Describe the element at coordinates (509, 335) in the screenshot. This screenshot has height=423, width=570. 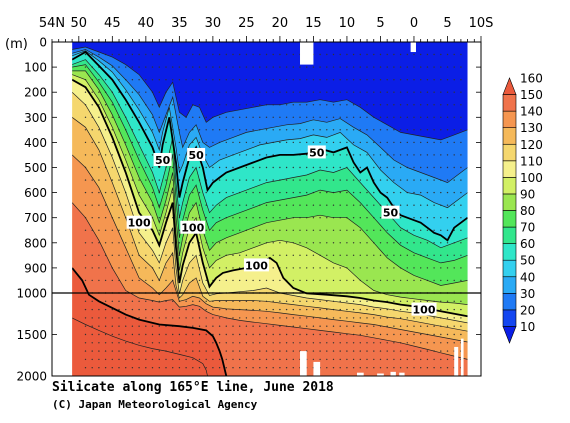
I see `colorbar-swatch` at that location.